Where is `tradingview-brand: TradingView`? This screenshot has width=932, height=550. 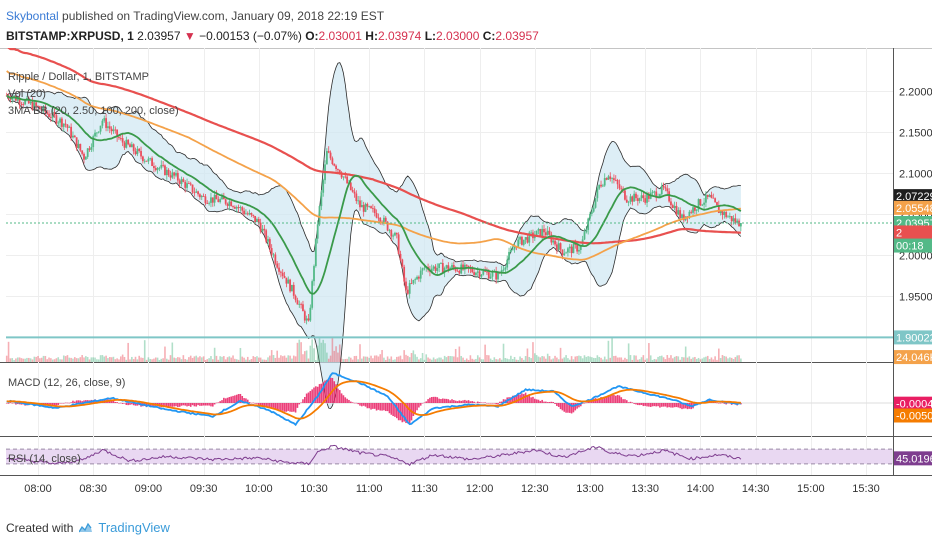 tradingview-brand: TradingView is located at coordinates (134, 527).